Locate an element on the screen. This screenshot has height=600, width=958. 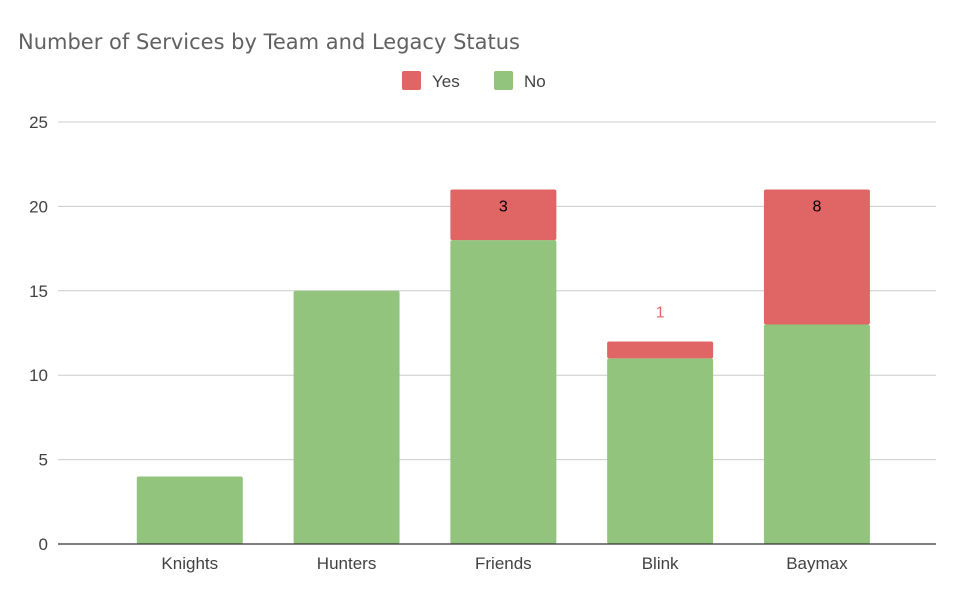
x-tick-label: Knights is located at coordinates (189, 563).